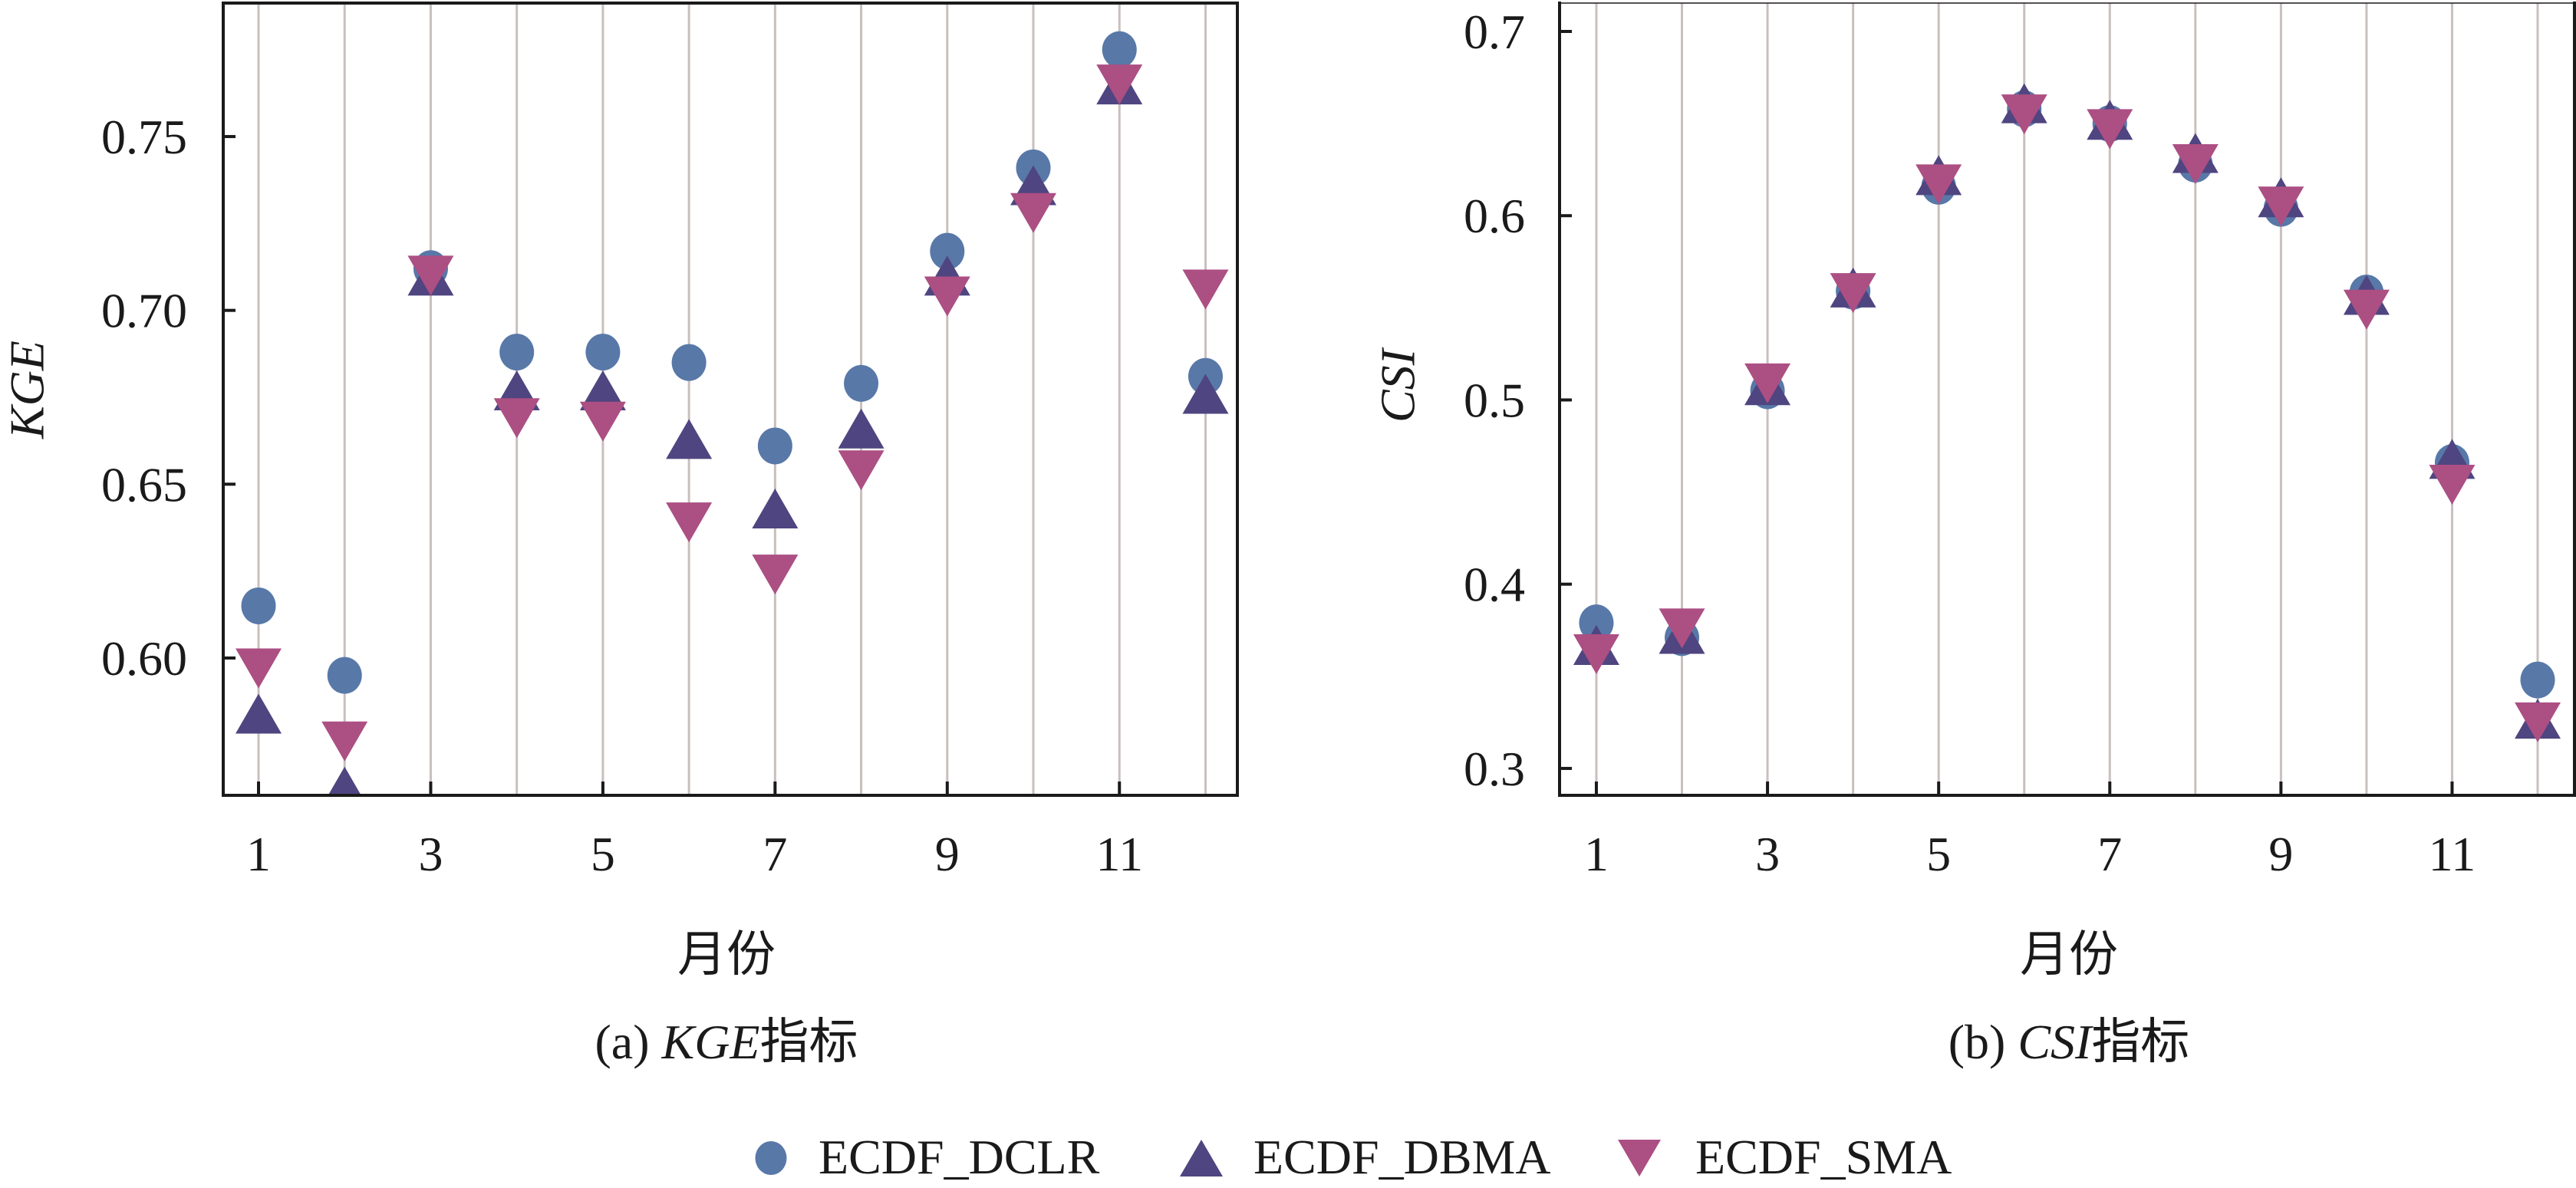  I want to click on y-axis-label: KGE, so click(27, 390).